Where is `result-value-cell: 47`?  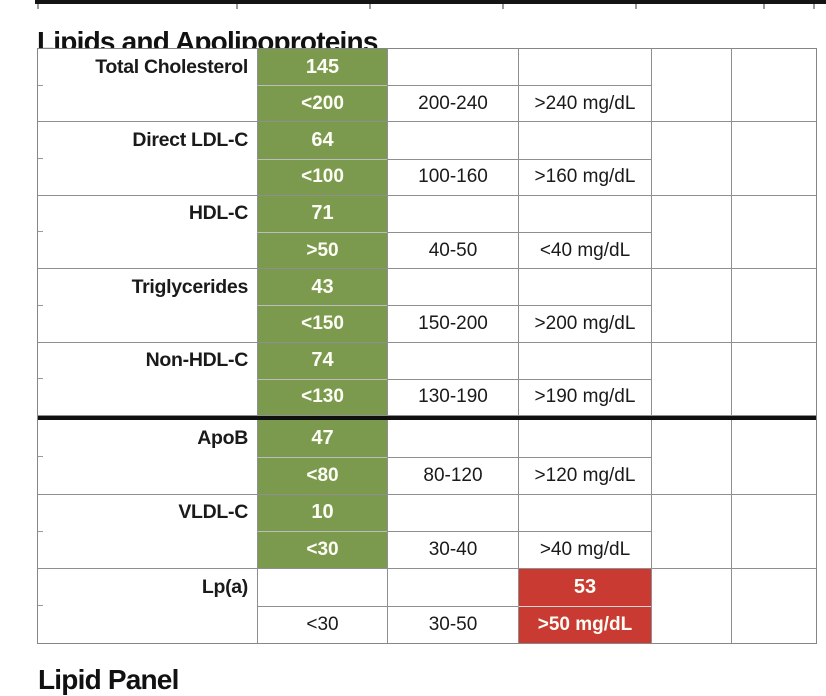 result-value-cell: 47 is located at coordinates (322, 438).